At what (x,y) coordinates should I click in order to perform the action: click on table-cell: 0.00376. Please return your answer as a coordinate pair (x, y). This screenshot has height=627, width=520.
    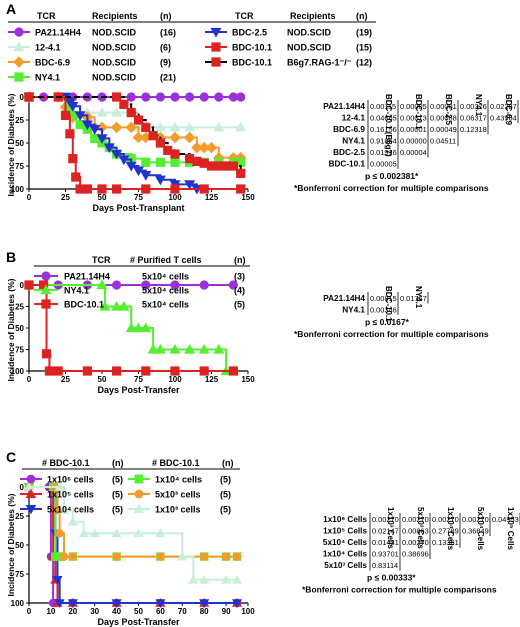
    Looking at the image, I should click on (473, 106).